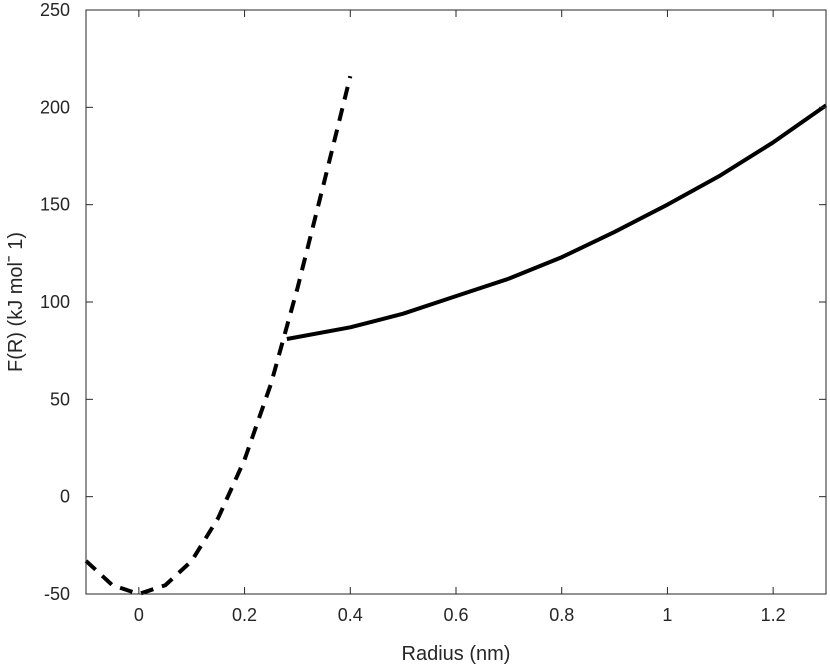  Describe the element at coordinates (773, 615) in the screenshot. I see `x-tick-label: 1.2` at that location.